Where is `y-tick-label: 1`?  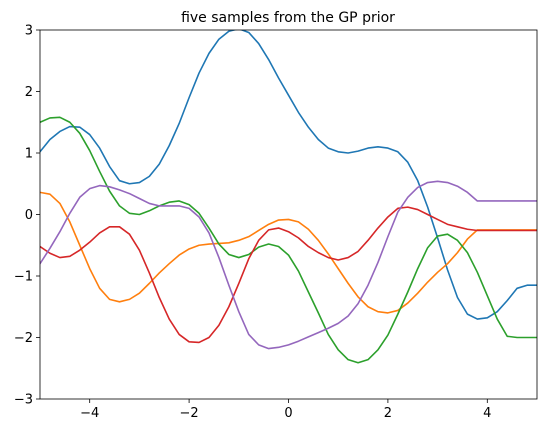
y-tick-label: 1 is located at coordinates (29, 154).